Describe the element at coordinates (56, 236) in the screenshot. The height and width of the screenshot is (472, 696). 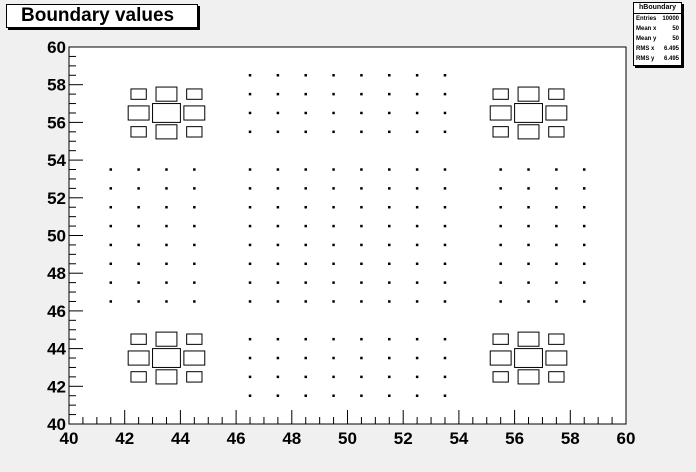
I see `y-tick-label: 50` at that location.